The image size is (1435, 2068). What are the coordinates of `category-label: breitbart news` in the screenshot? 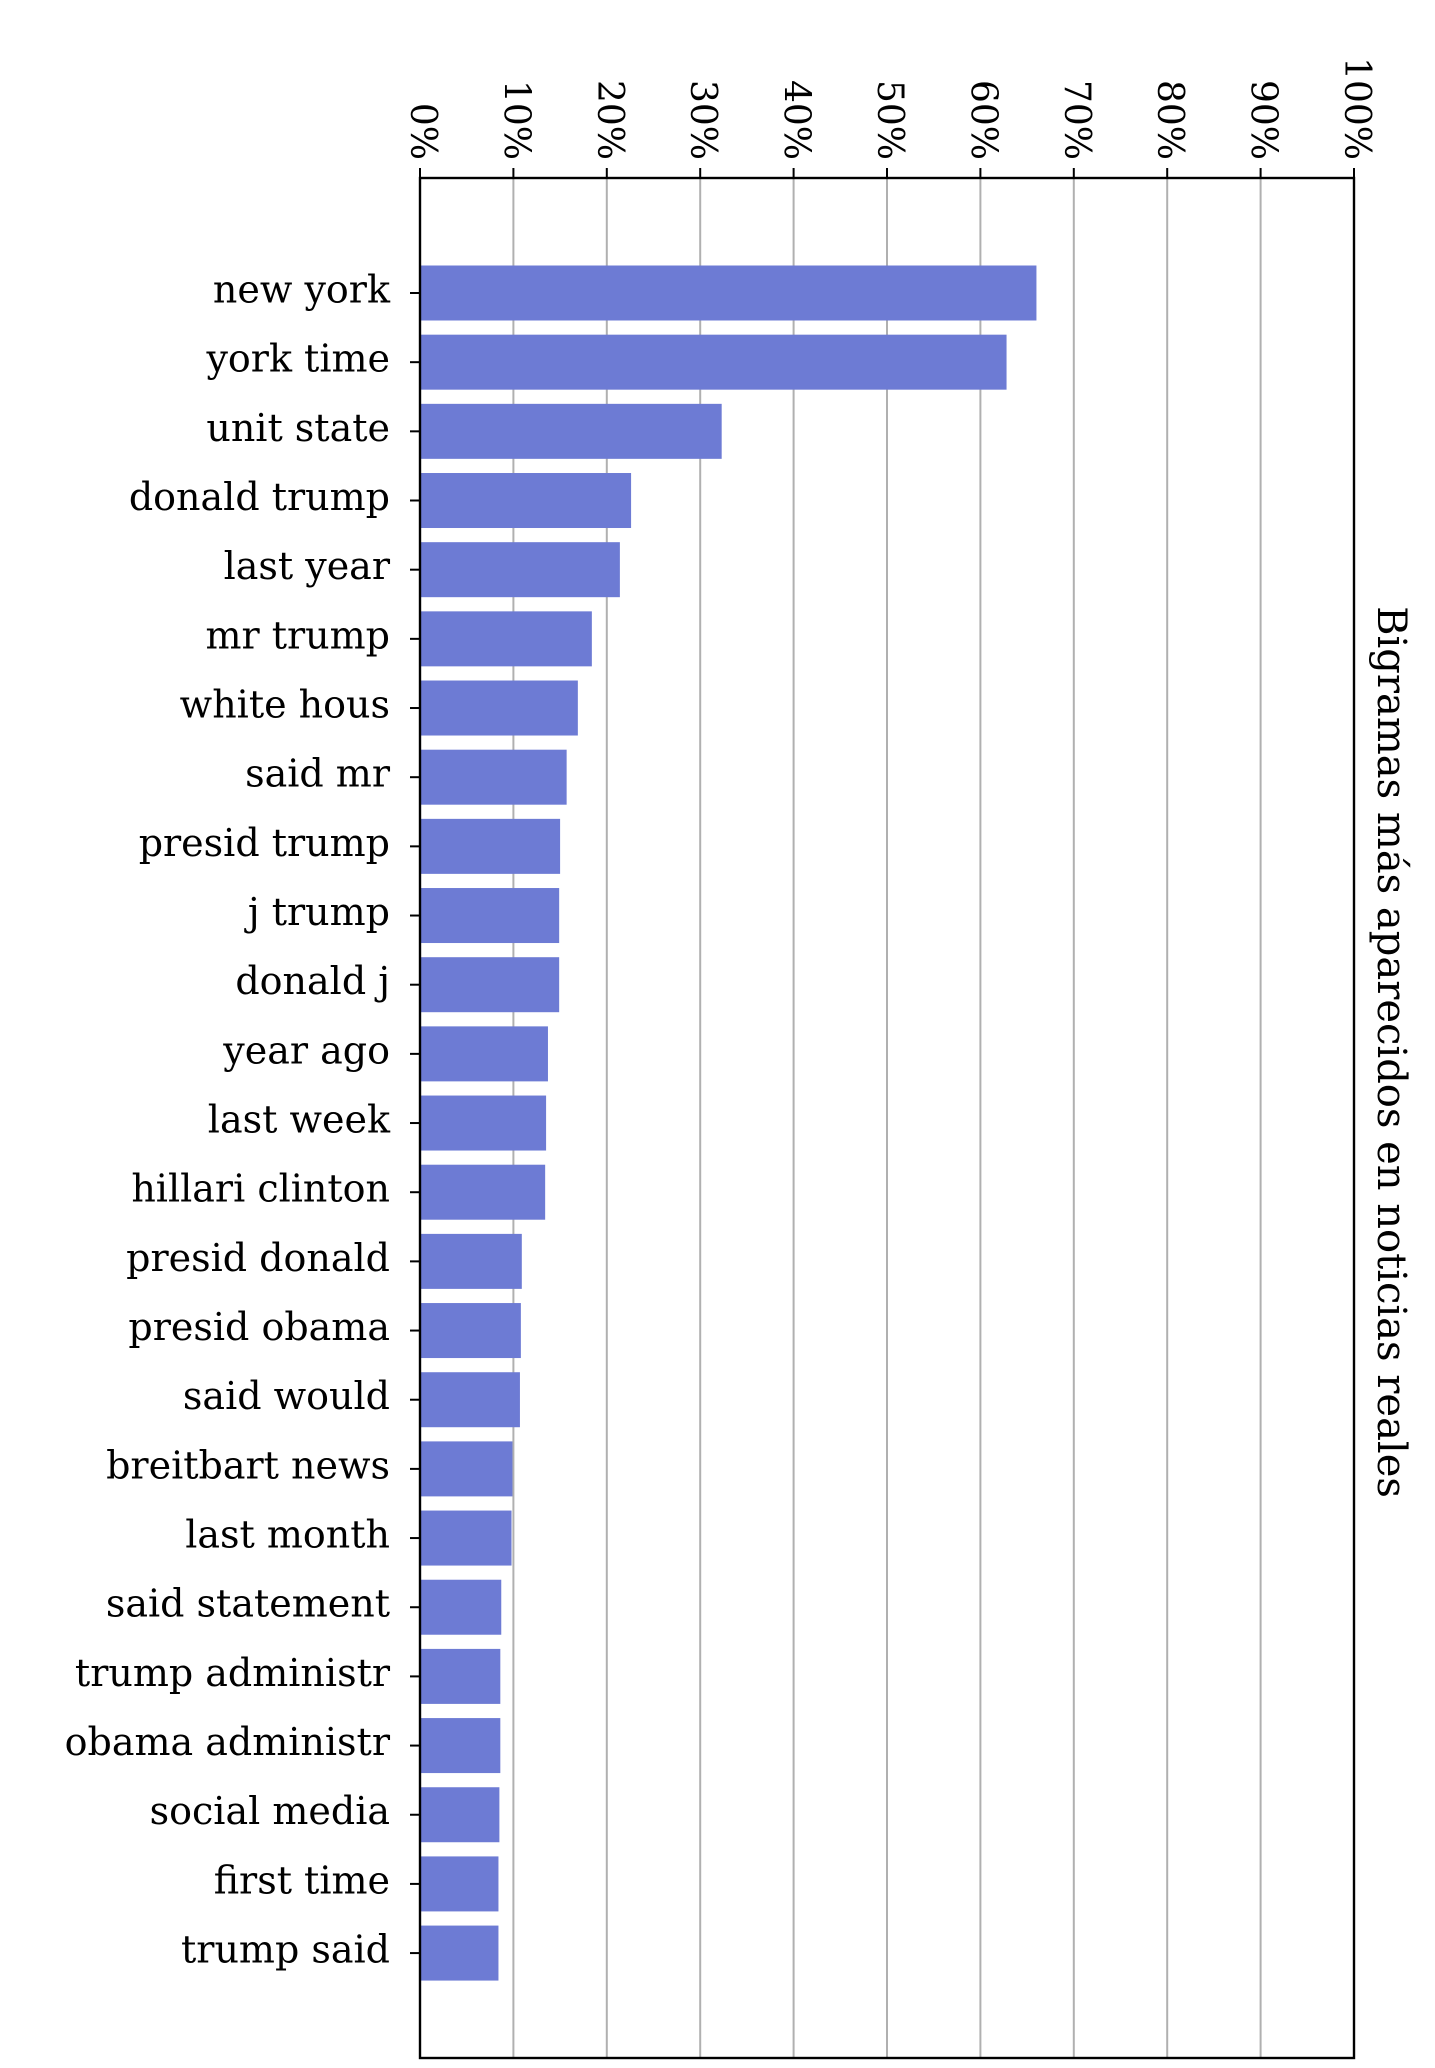 It's located at (248, 1465).